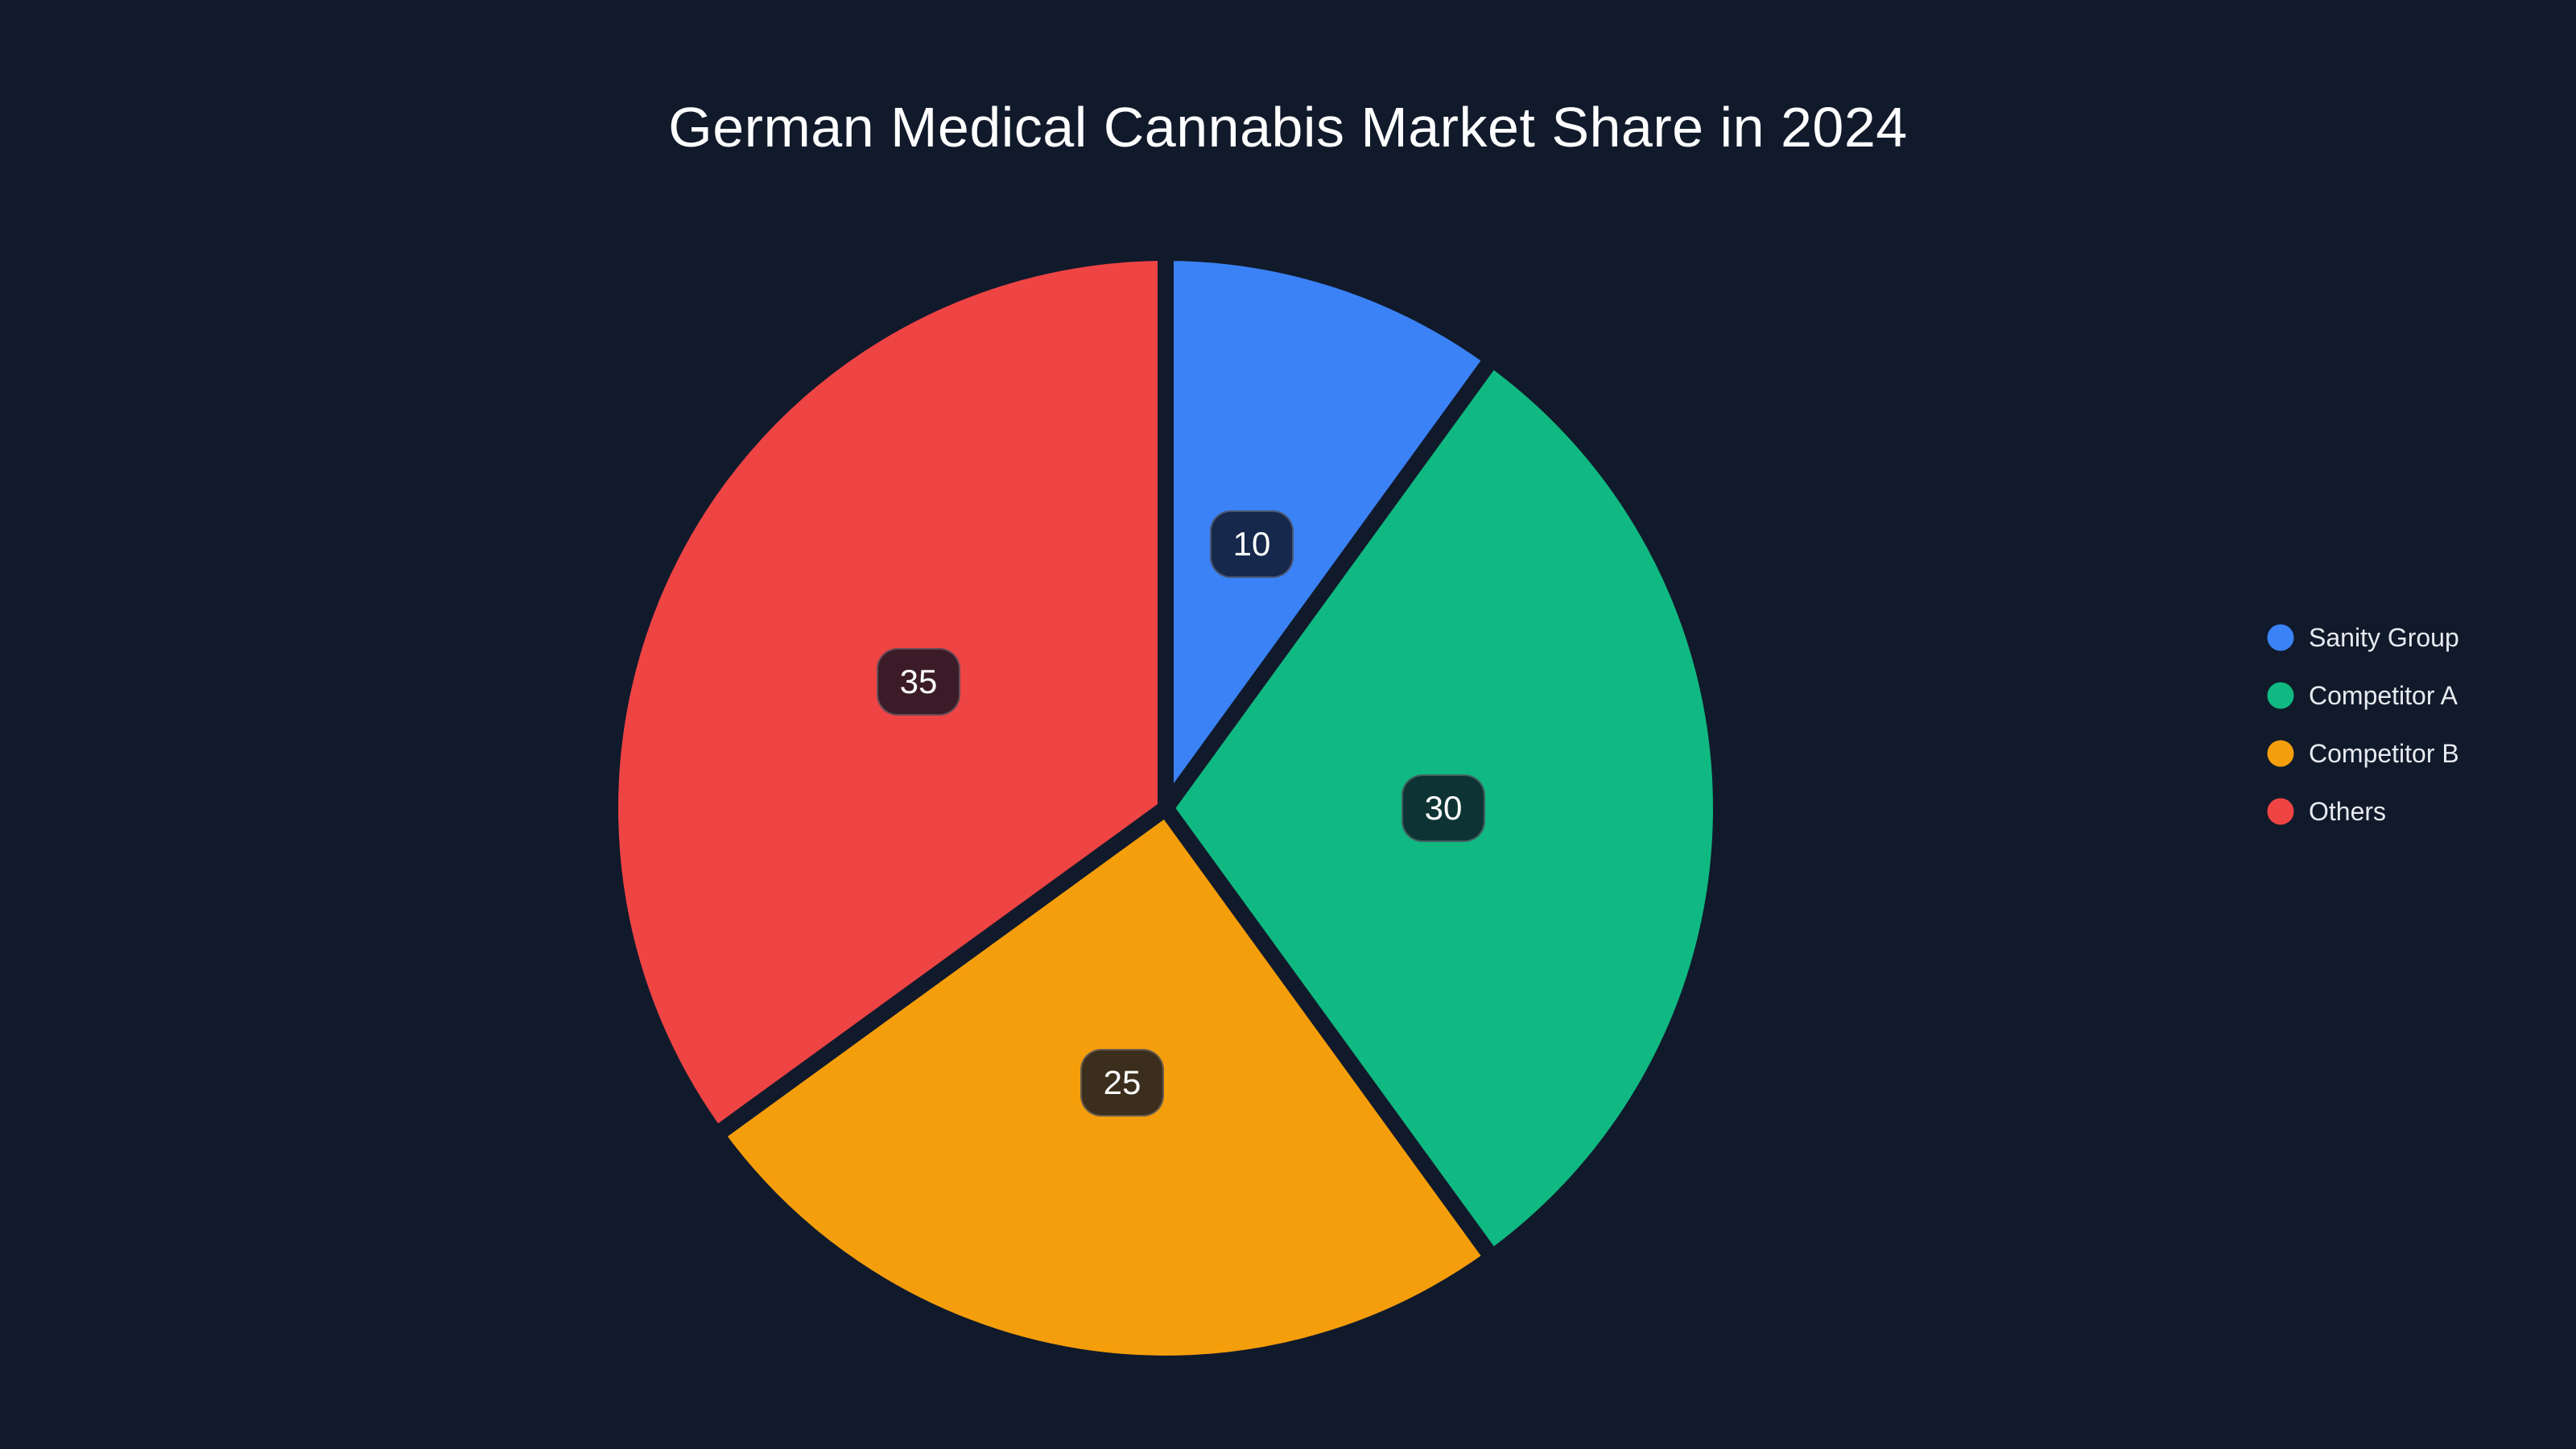 Image resolution: width=2576 pixels, height=1449 pixels. What do you see at coordinates (1443, 808) in the screenshot?
I see `slice-value-label-competitor-a: 30` at bounding box center [1443, 808].